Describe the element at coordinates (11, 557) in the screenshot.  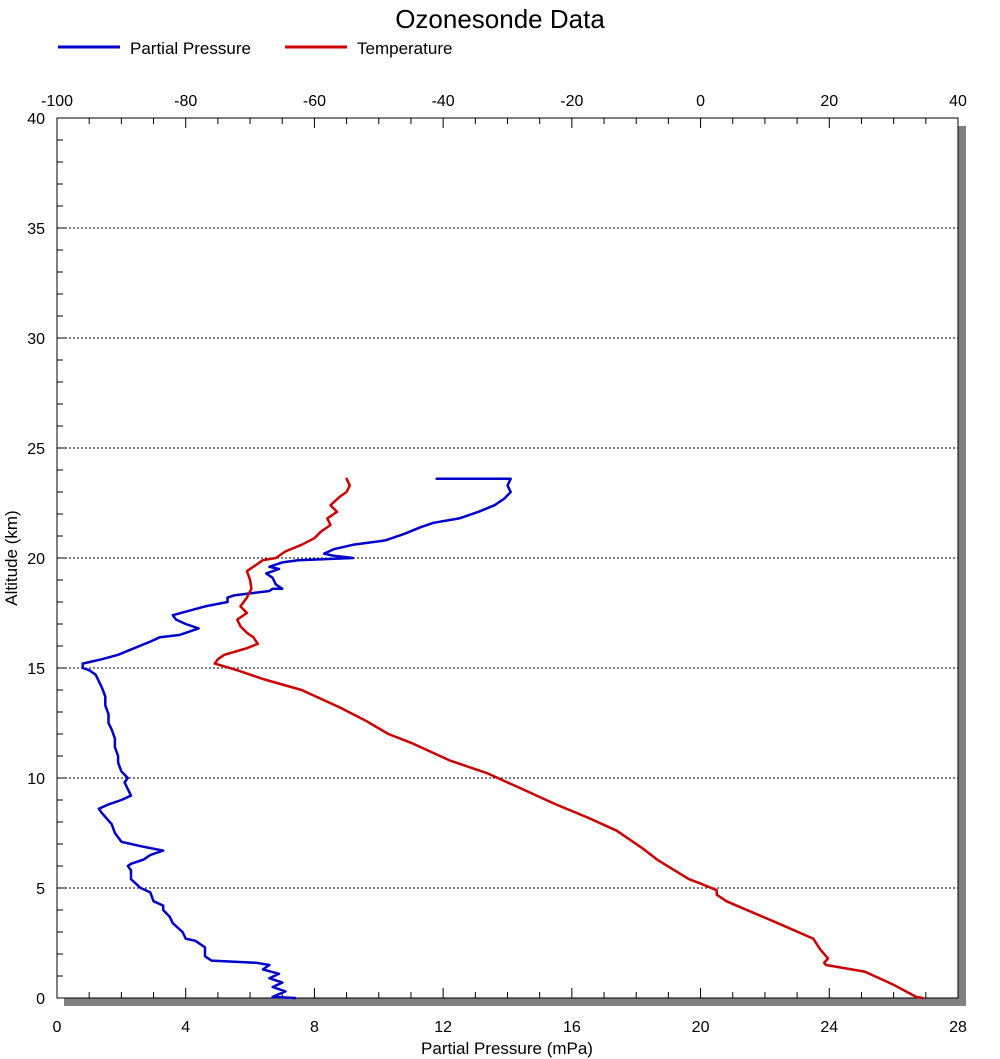
I see `y-axis-label: Altitude (km)` at that location.